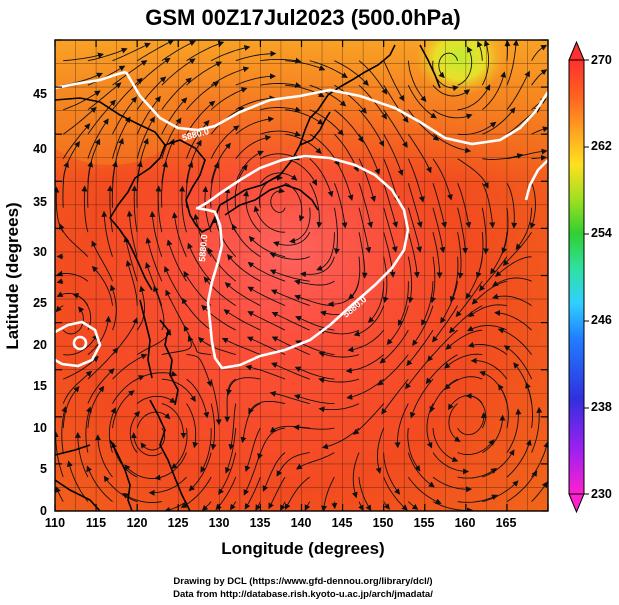 This screenshot has width=619, height=605. What do you see at coordinates (40, 94) in the screenshot?
I see `y-tick-label: 45` at bounding box center [40, 94].